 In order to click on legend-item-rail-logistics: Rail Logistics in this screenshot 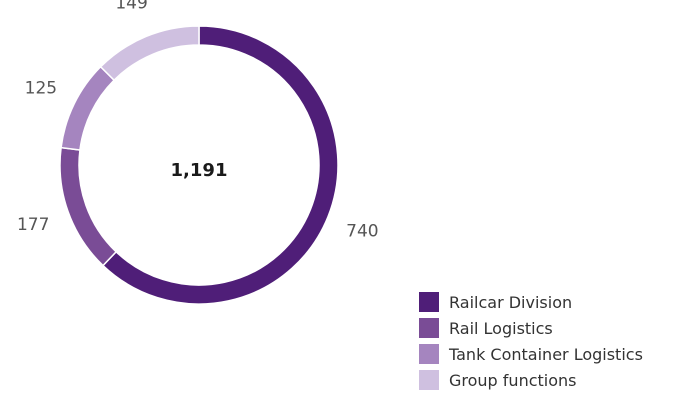, I will do `click(544, 328)`.